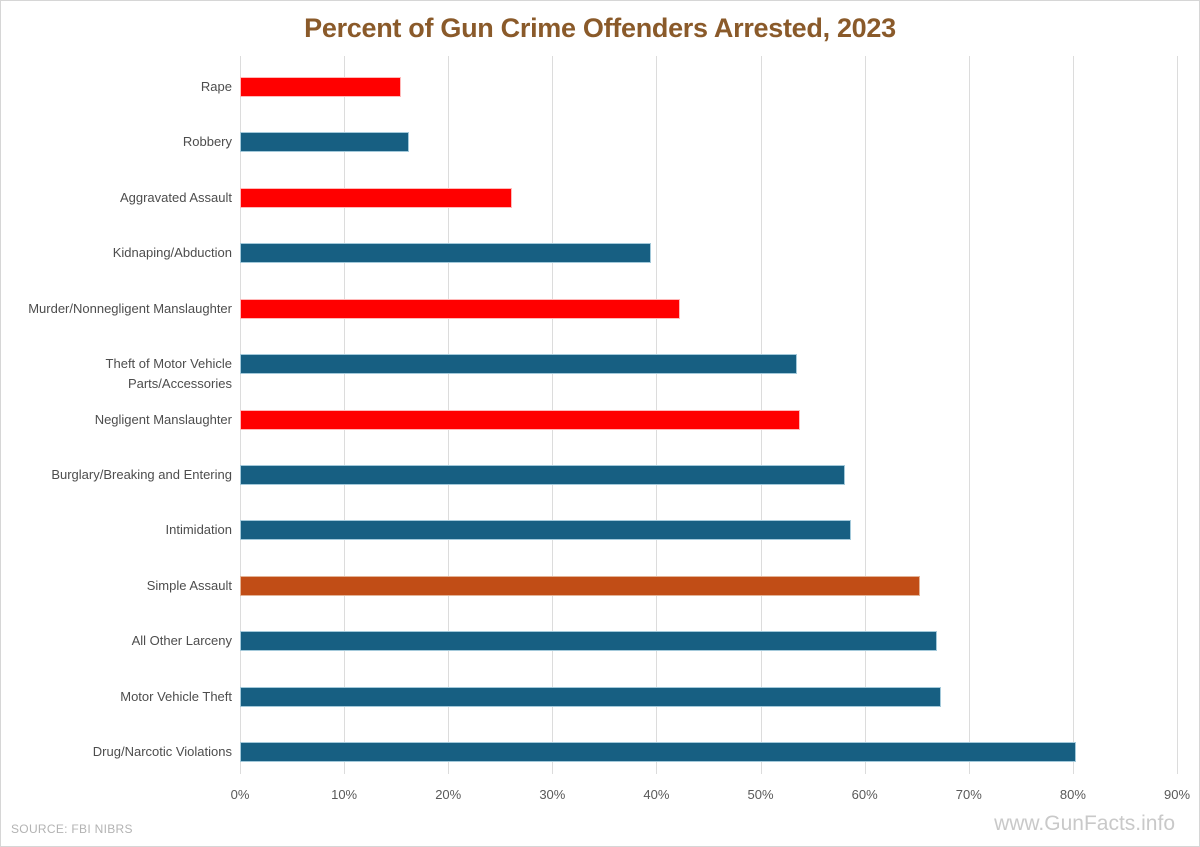 Image resolution: width=1200 pixels, height=847 pixels. I want to click on category-label: Murder/Nonnegligent Manslaughter, so click(130, 308).